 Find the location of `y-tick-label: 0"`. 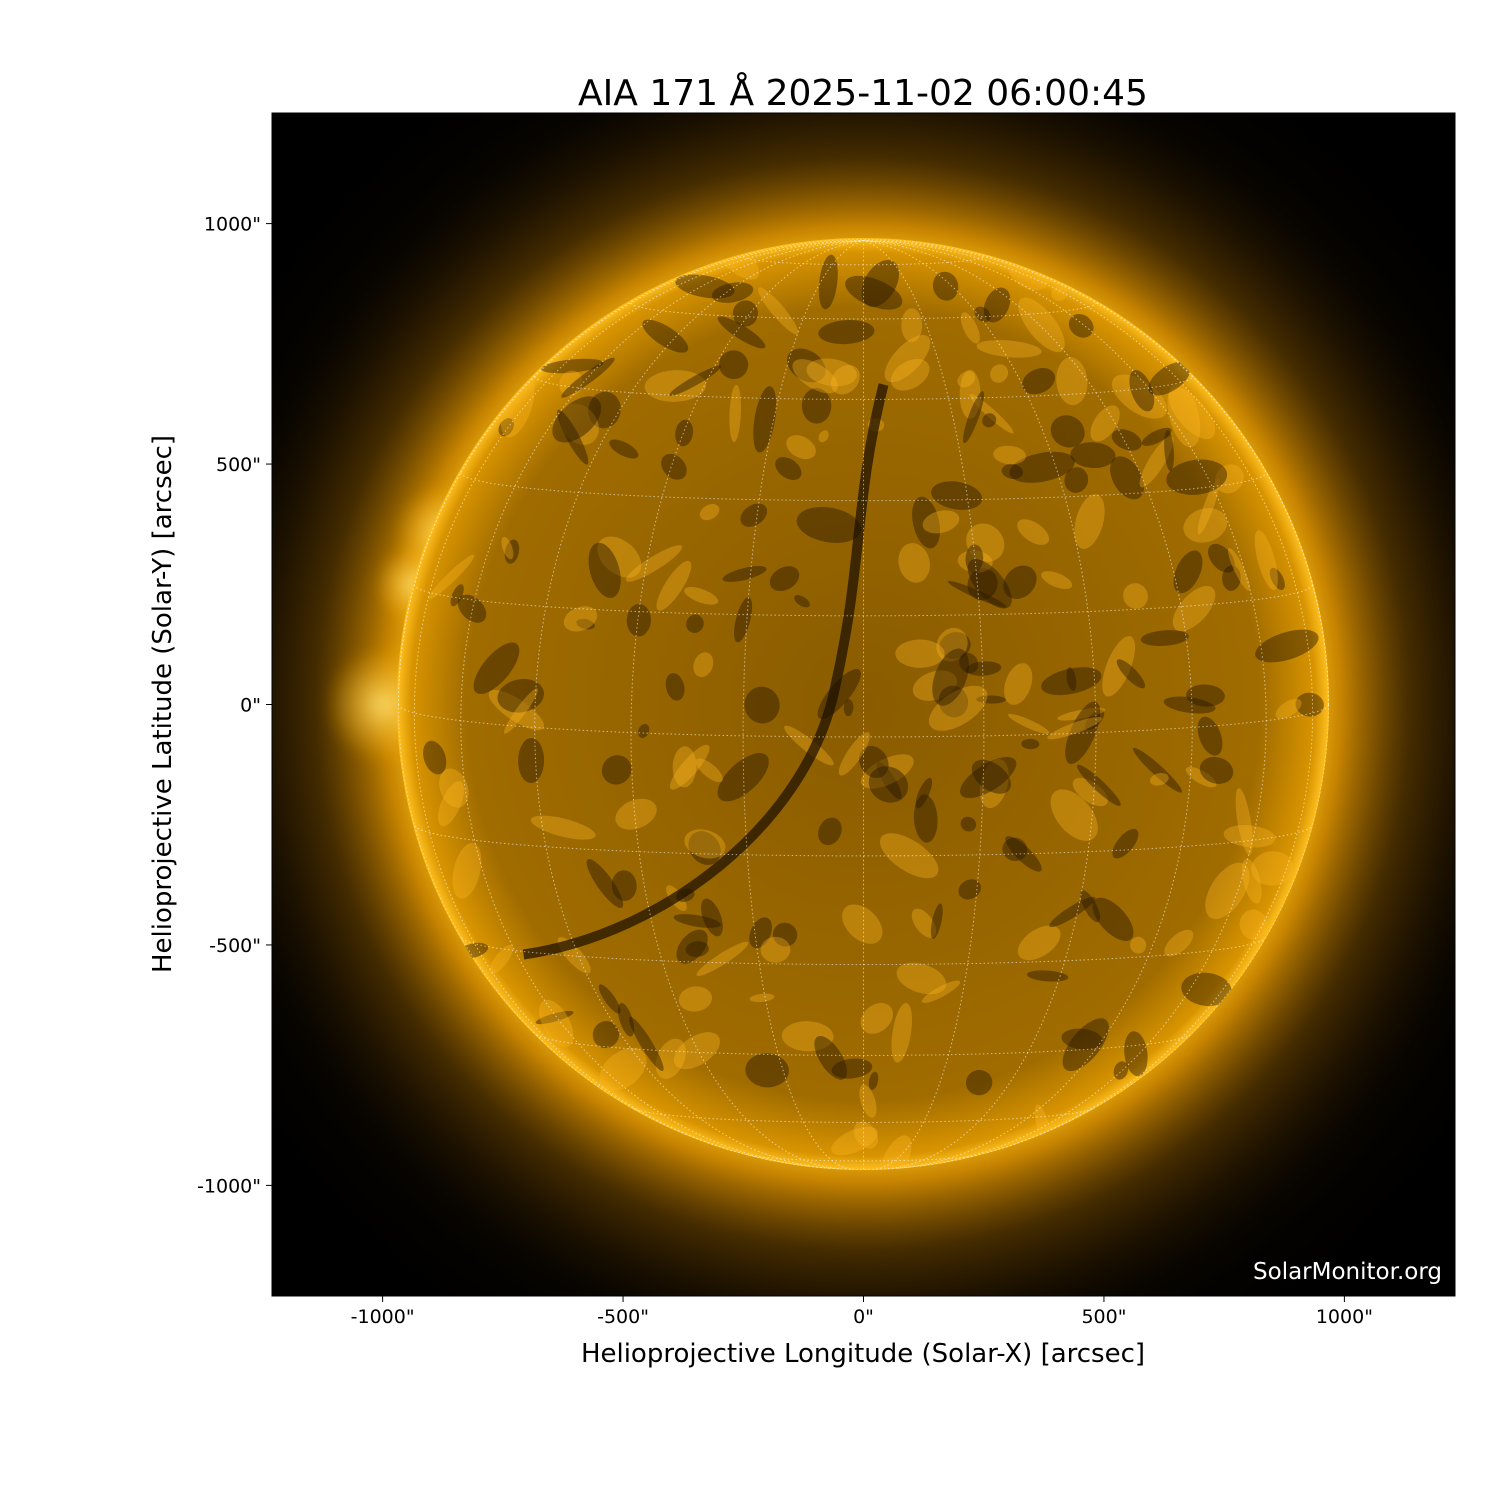

y-tick-label: 0" is located at coordinates (250, 706).